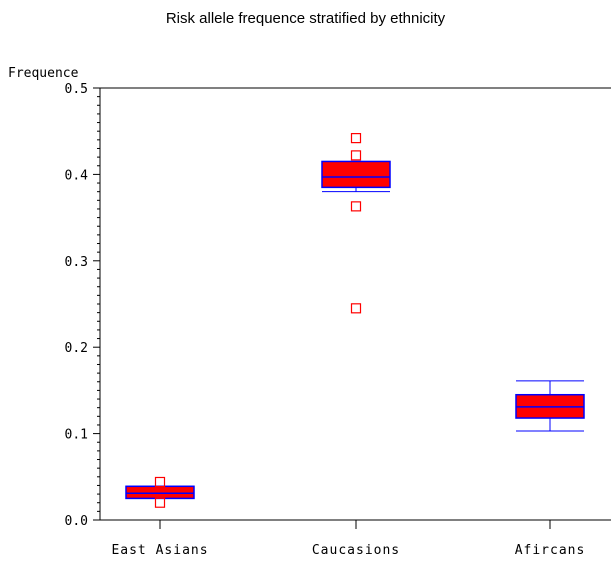  Describe the element at coordinates (159, 550) in the screenshot. I see `x-tick-label: East Asians` at that location.